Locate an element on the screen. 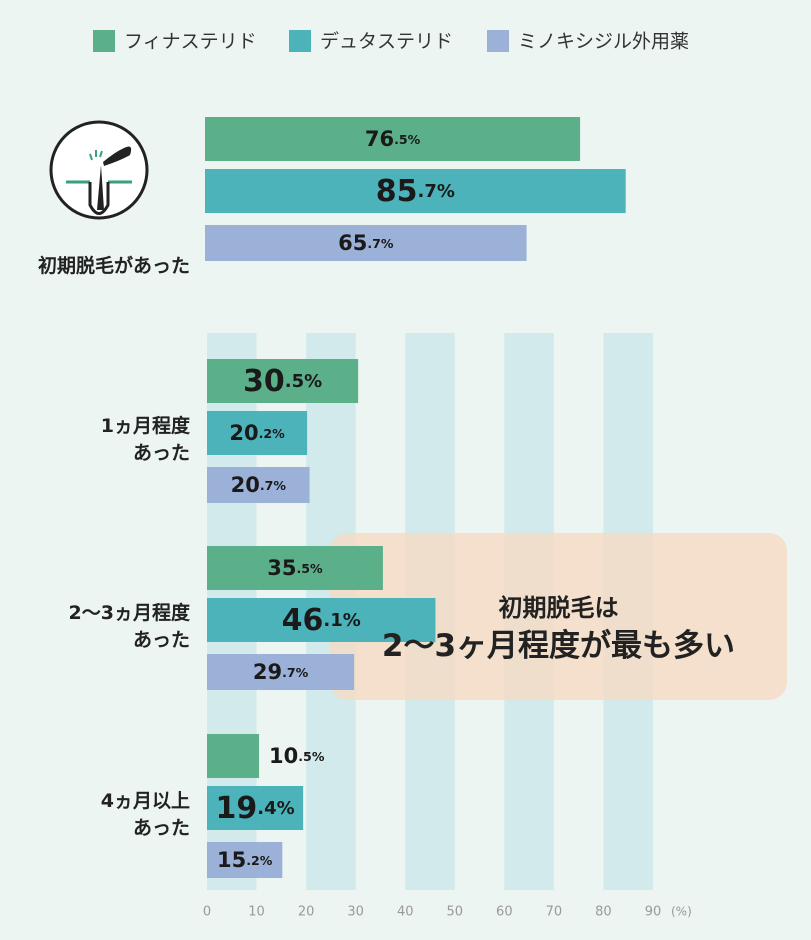 This screenshot has width=811, height=940. x-tick-label: 0 is located at coordinates (207, 912).